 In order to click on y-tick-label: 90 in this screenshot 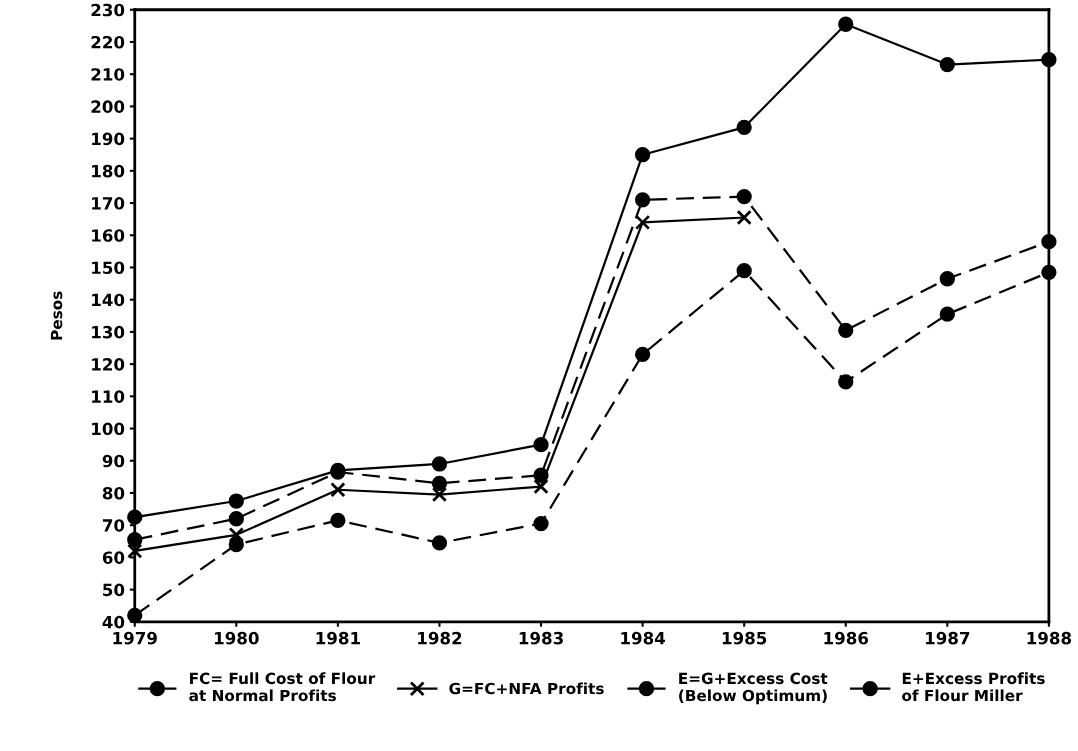, I will do `click(113, 461)`.